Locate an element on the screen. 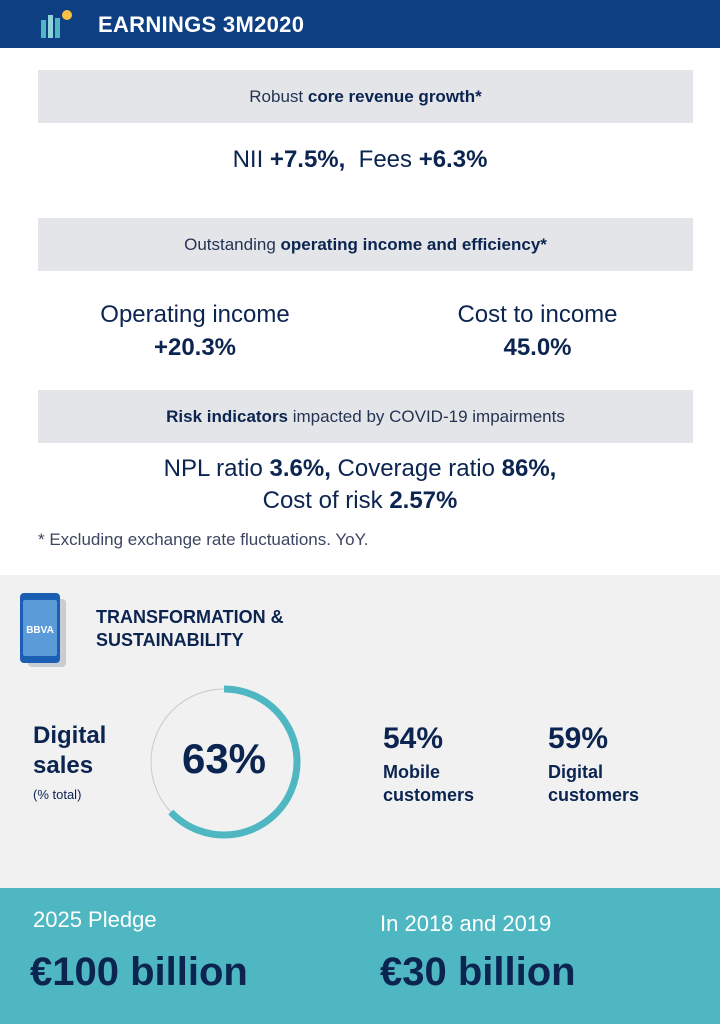  revenue-band: Robust core revenue growth* is located at coordinates (365, 96).